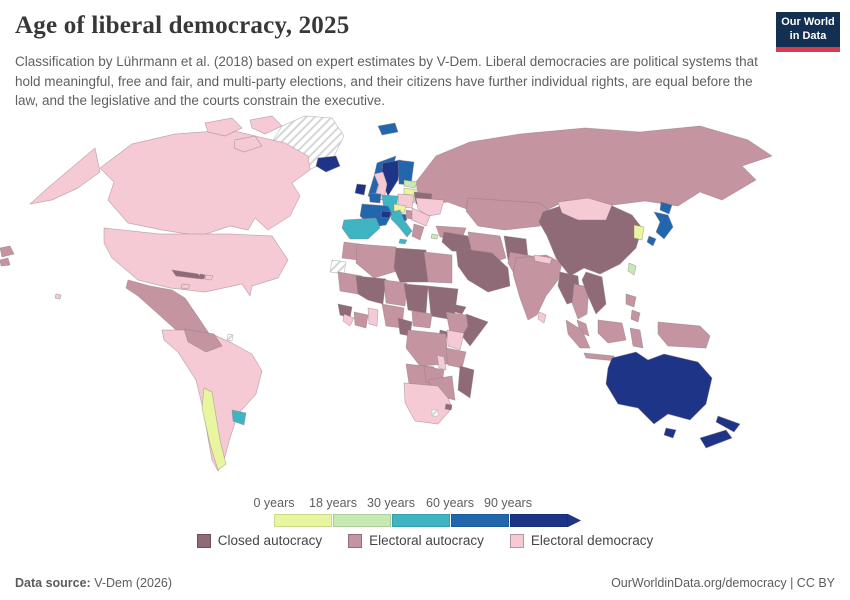 Image resolution: width=850 pixels, height=600 pixels. What do you see at coordinates (723, 583) in the screenshot?
I see `footer-link: OurWorldinData.org/democracy | CC BY` at bounding box center [723, 583].